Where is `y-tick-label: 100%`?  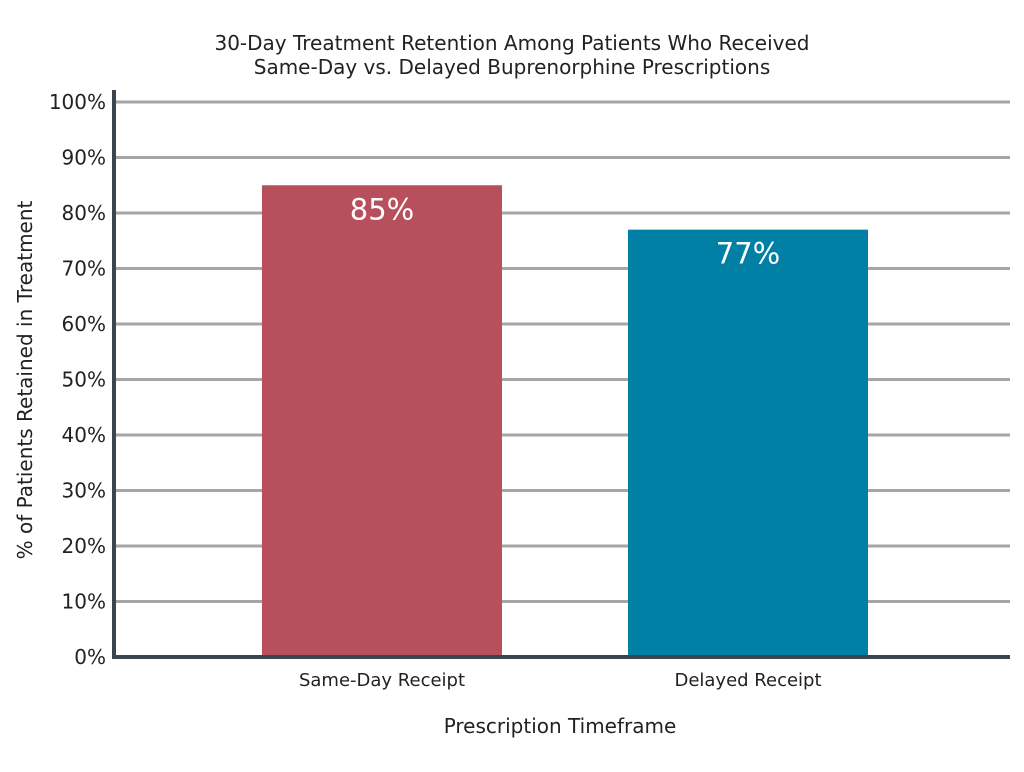
y-tick-label: 100% is located at coordinates (77, 102).